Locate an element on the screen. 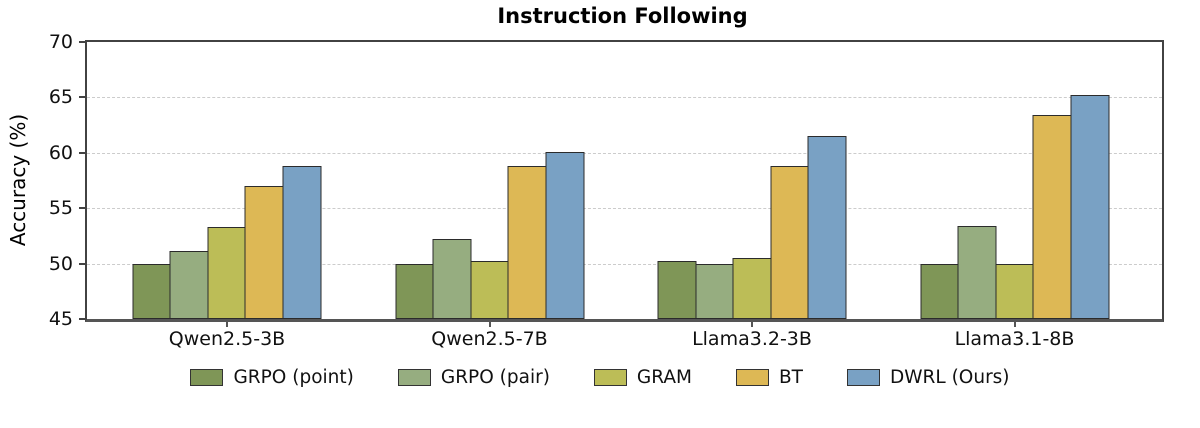  legend-swatch-BT is located at coordinates (752, 377).